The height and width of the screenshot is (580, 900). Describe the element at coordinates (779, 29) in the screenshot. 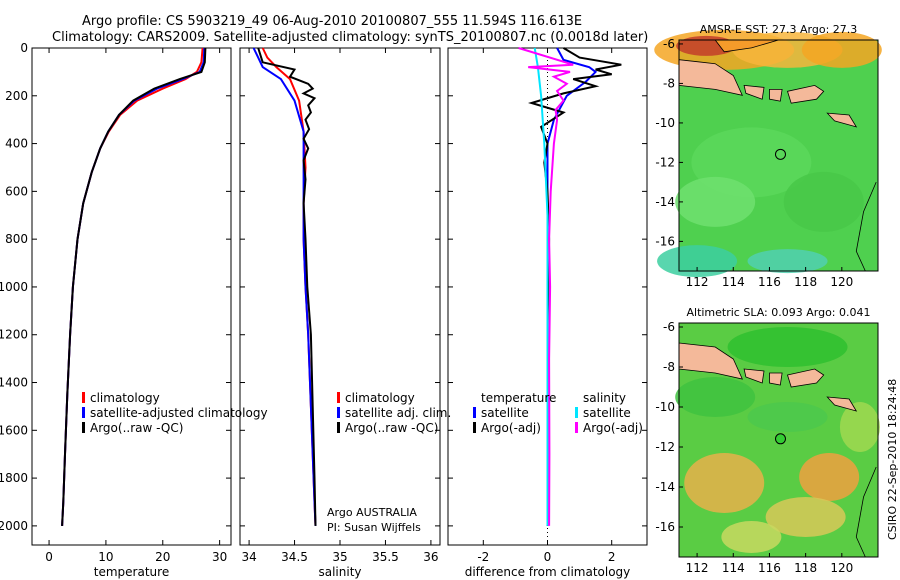

I see `map-title: AMSR-E SST: 27.3 Argo: 27.3` at that location.